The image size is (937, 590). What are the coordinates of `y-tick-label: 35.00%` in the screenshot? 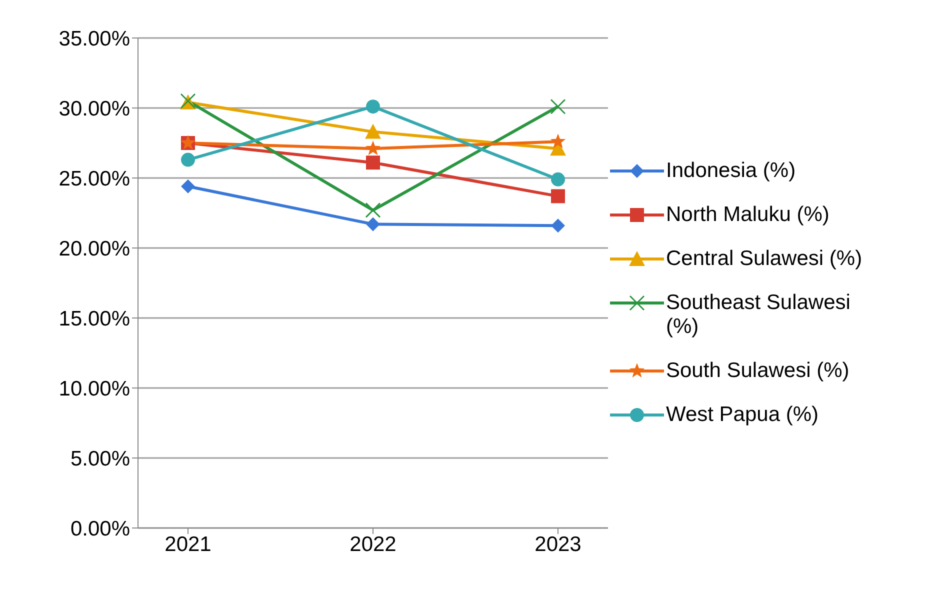 It's located at (94, 38).